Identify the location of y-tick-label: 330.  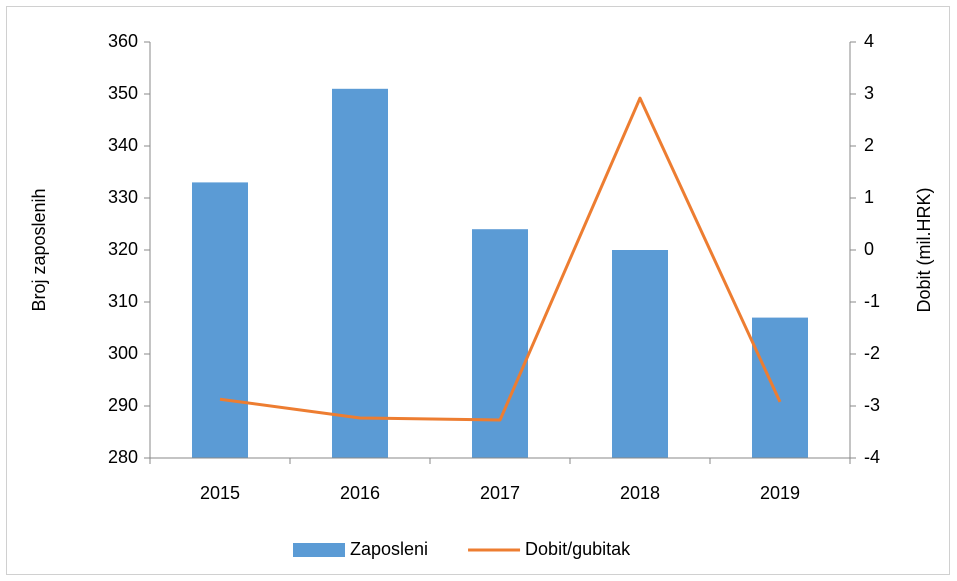
(123, 197).